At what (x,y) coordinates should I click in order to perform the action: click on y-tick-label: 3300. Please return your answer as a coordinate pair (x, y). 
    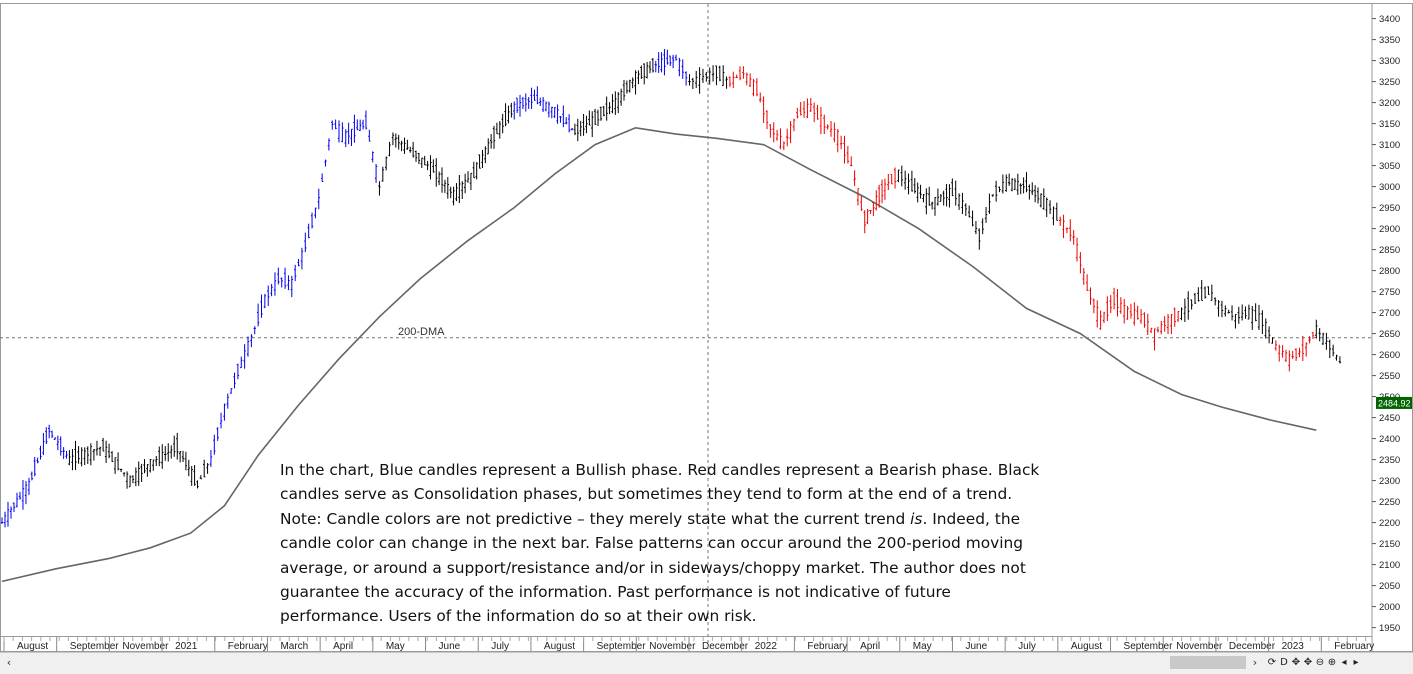
    Looking at the image, I should click on (1389, 61).